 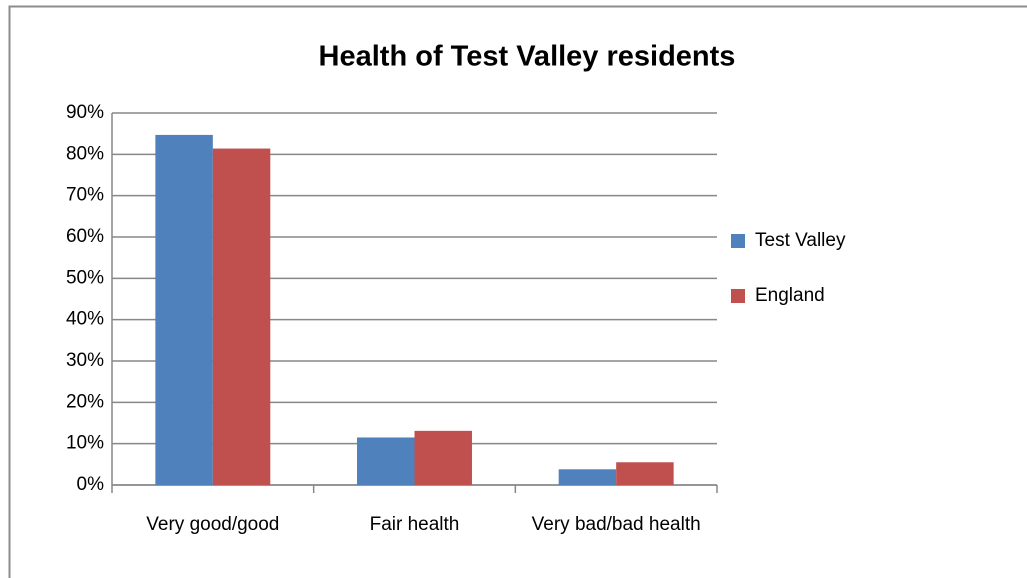 I want to click on chart-title: Health of Test Valley residents, so click(x=527, y=57).